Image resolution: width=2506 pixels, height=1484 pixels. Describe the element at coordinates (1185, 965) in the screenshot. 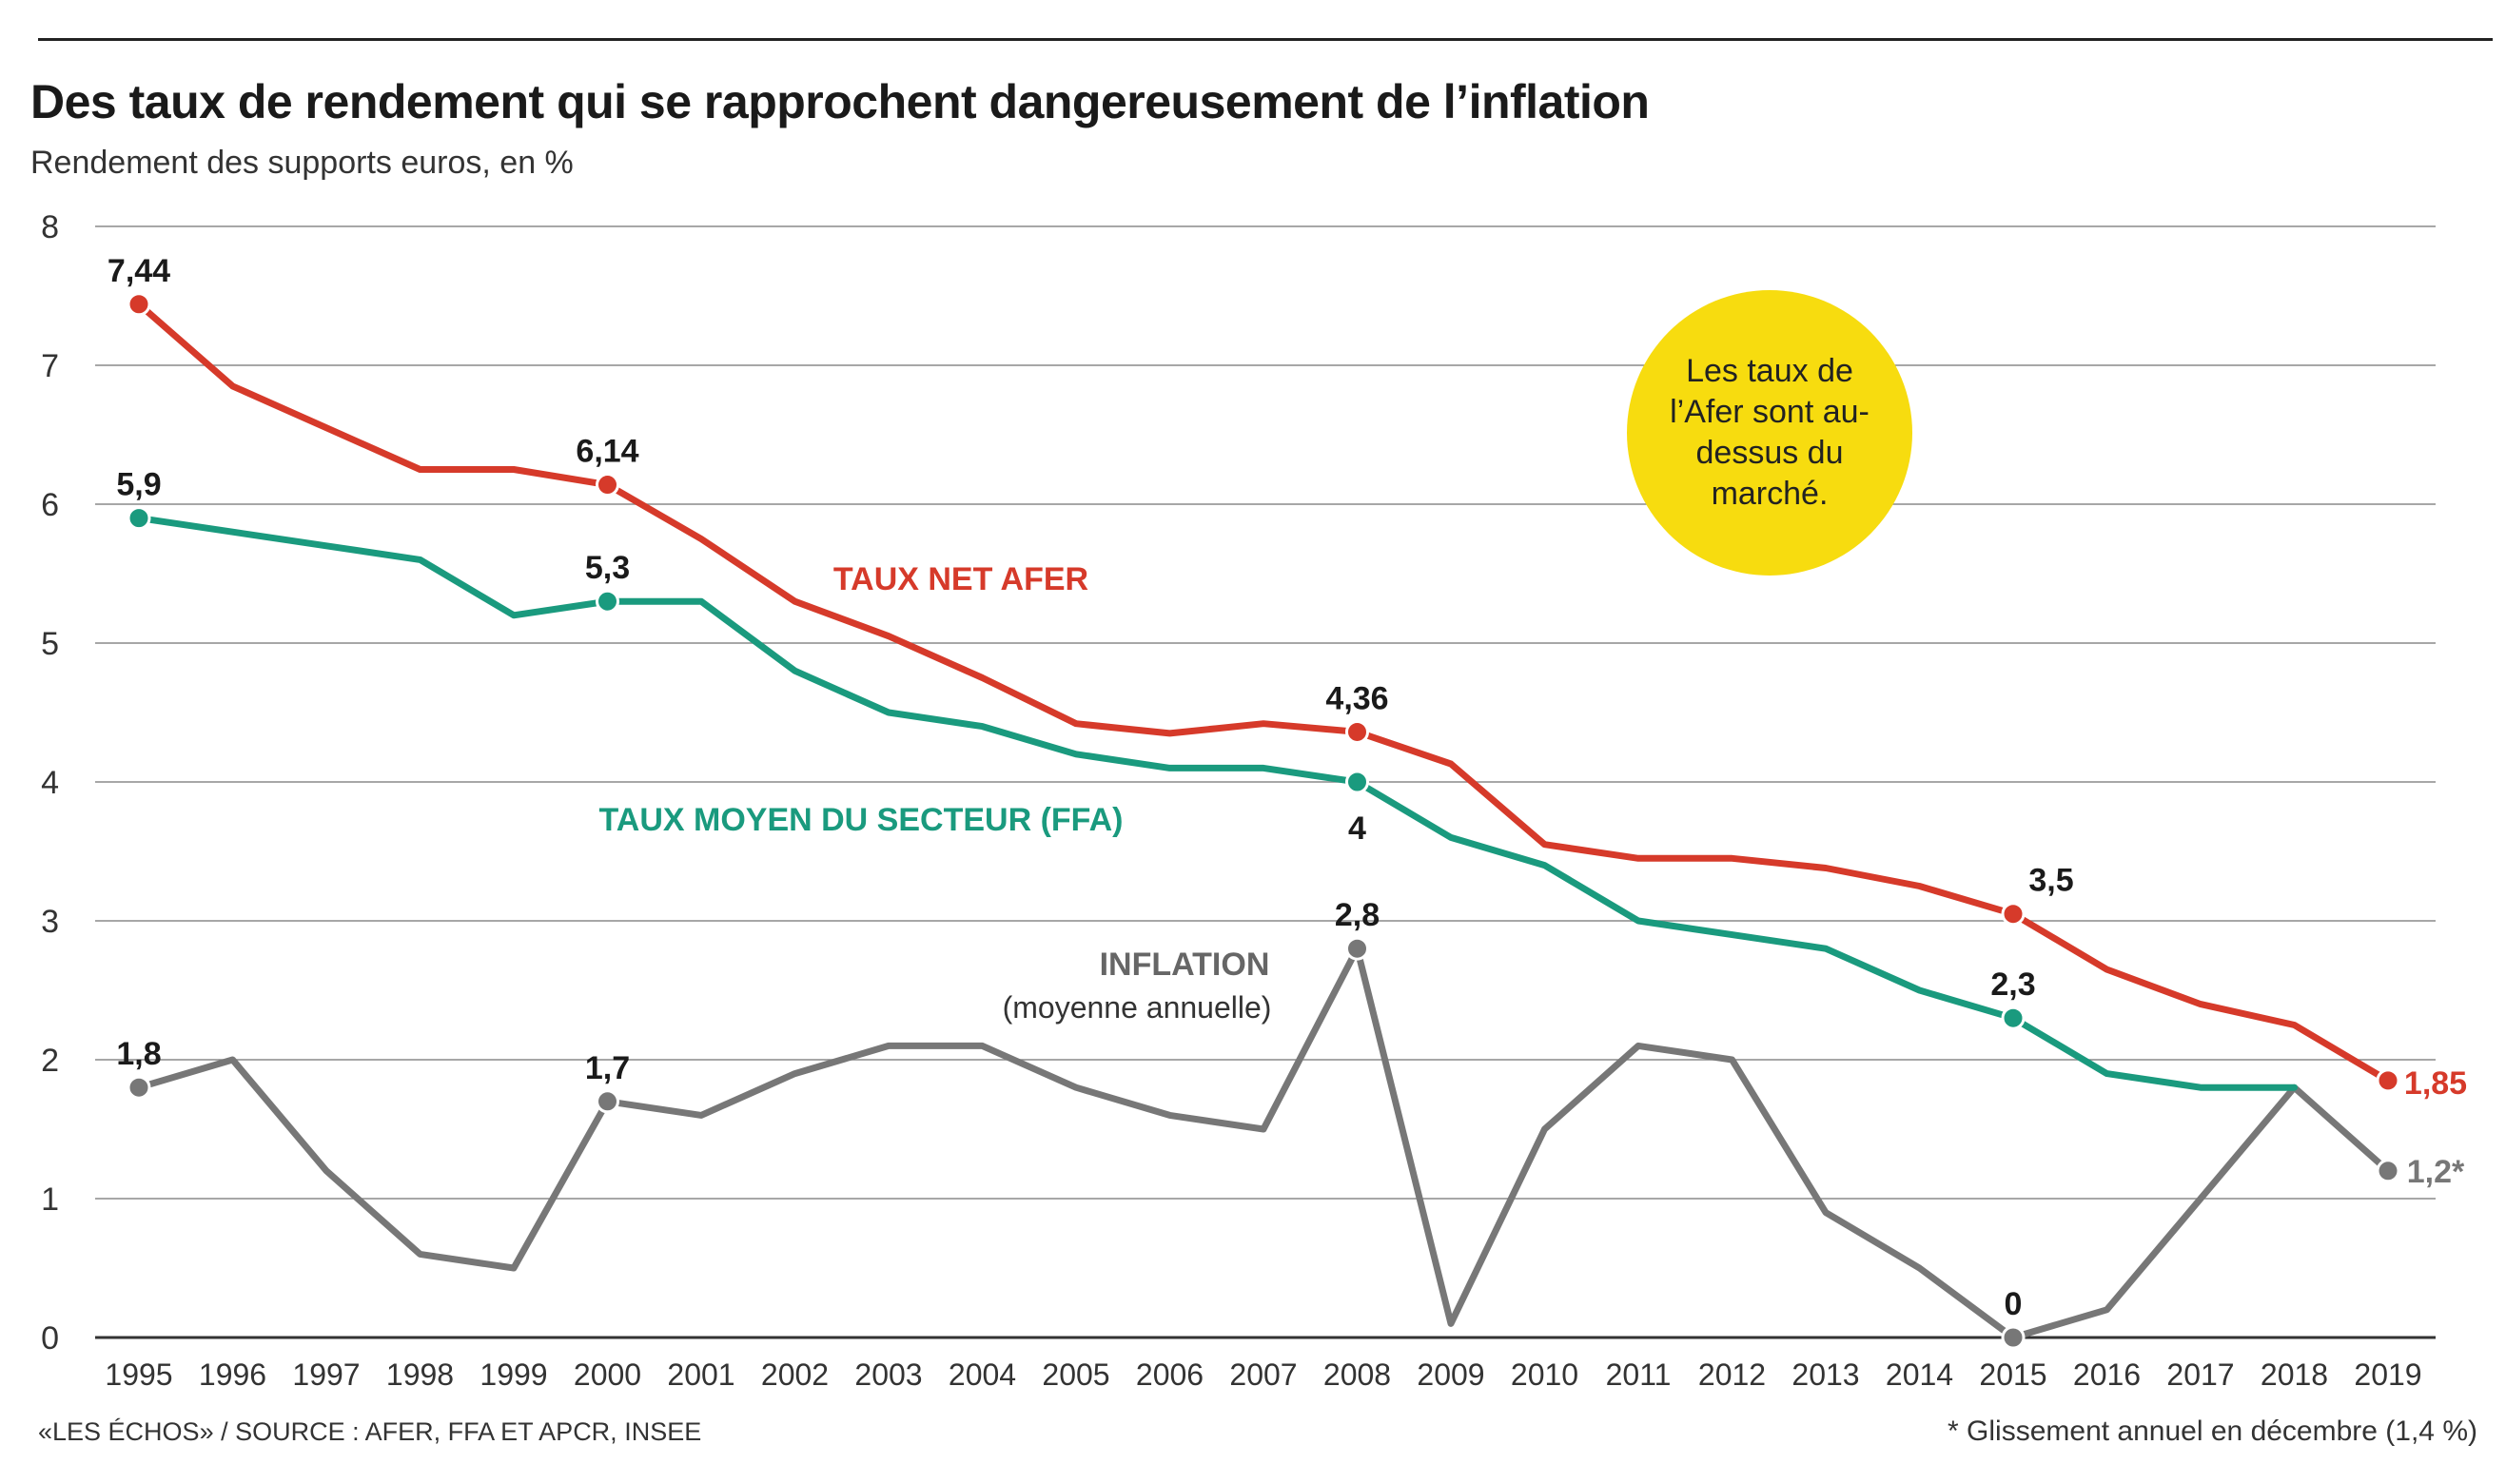

I see `series-label-inflation: INFLATION` at that location.